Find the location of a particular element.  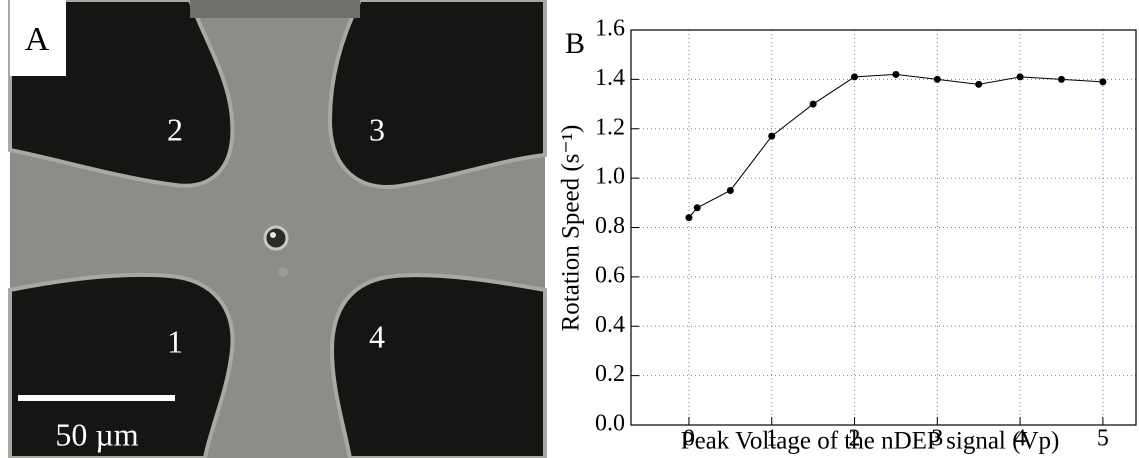

electrode-label: 4 is located at coordinates (377, 336).